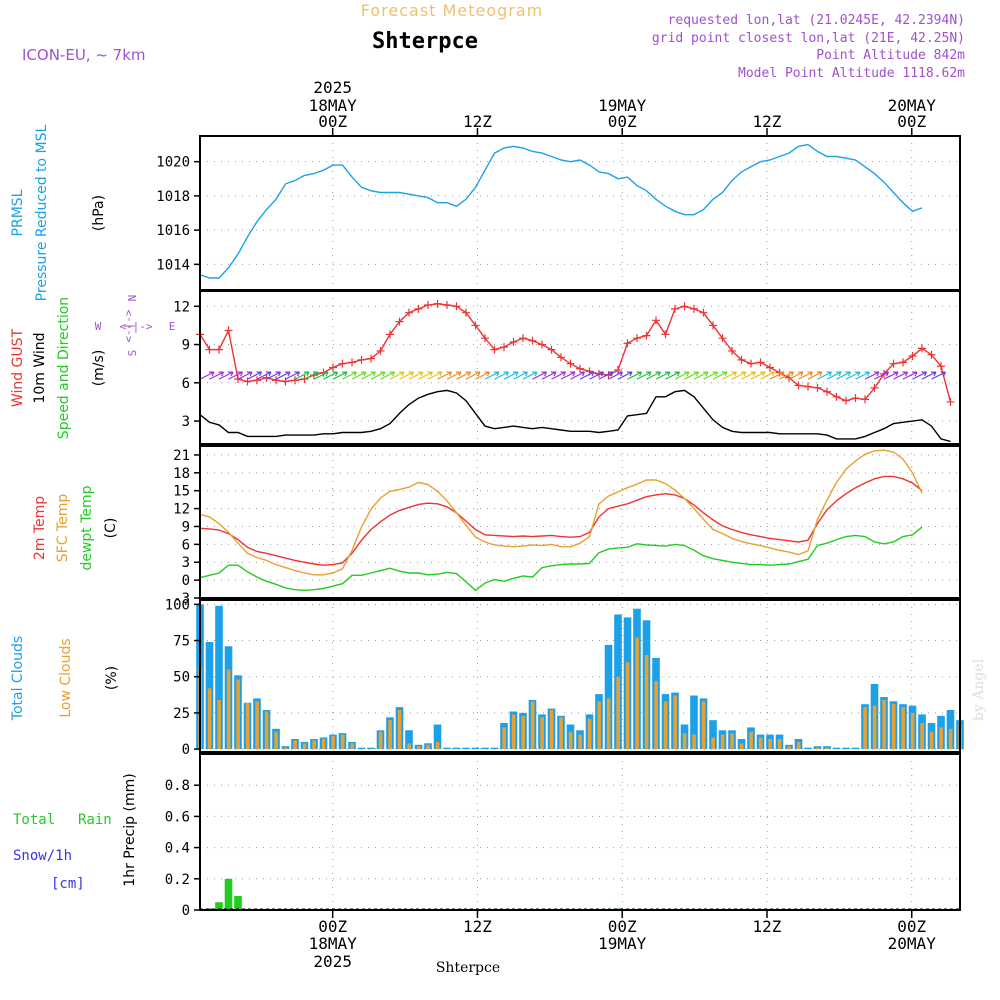 Image resolution: width=1000 pixels, height=1000 pixels. Describe the element at coordinates (622, 926) in the screenshot. I see `bottom-time-label: 00Z` at that location.